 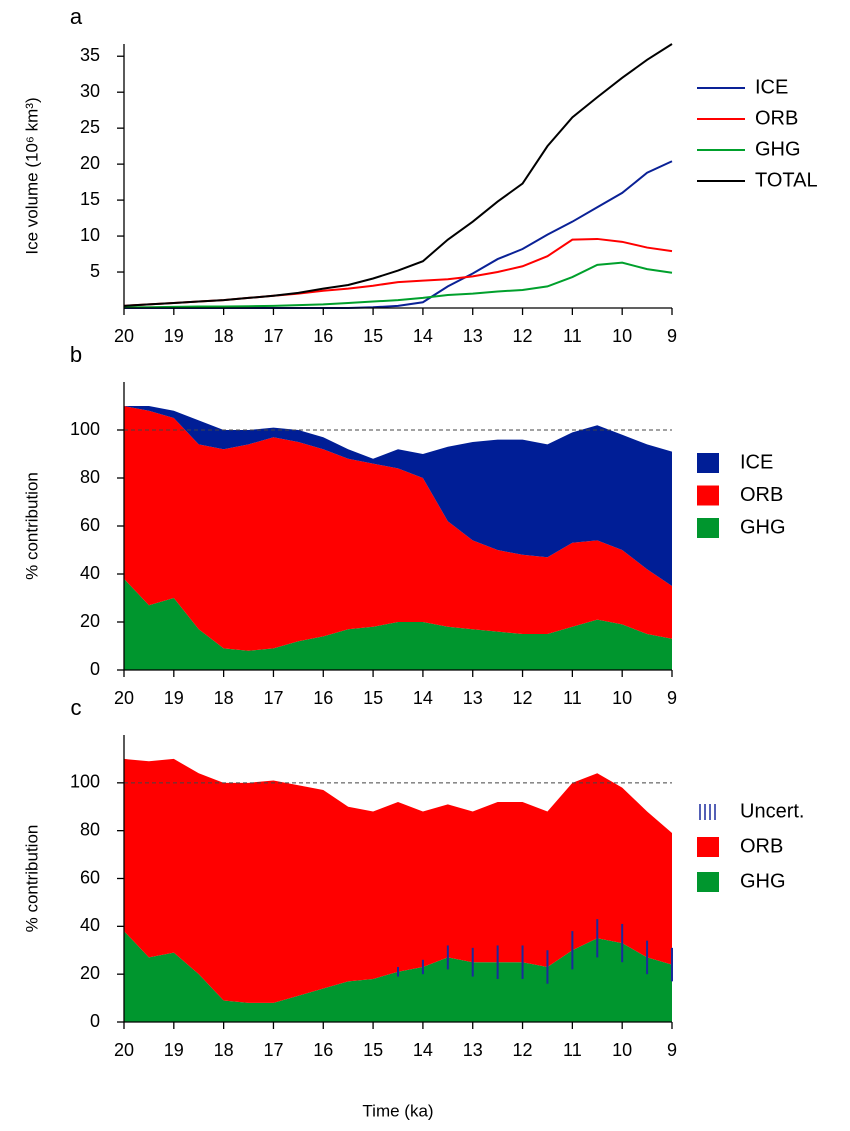 What do you see at coordinates (397, 1110) in the screenshot?
I see `x-axis-label: Time (ka)` at bounding box center [397, 1110].